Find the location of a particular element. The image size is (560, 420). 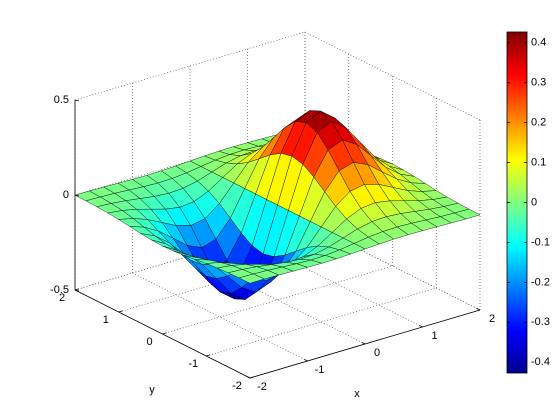

y-tick-label: 2 is located at coordinates (62, 298).